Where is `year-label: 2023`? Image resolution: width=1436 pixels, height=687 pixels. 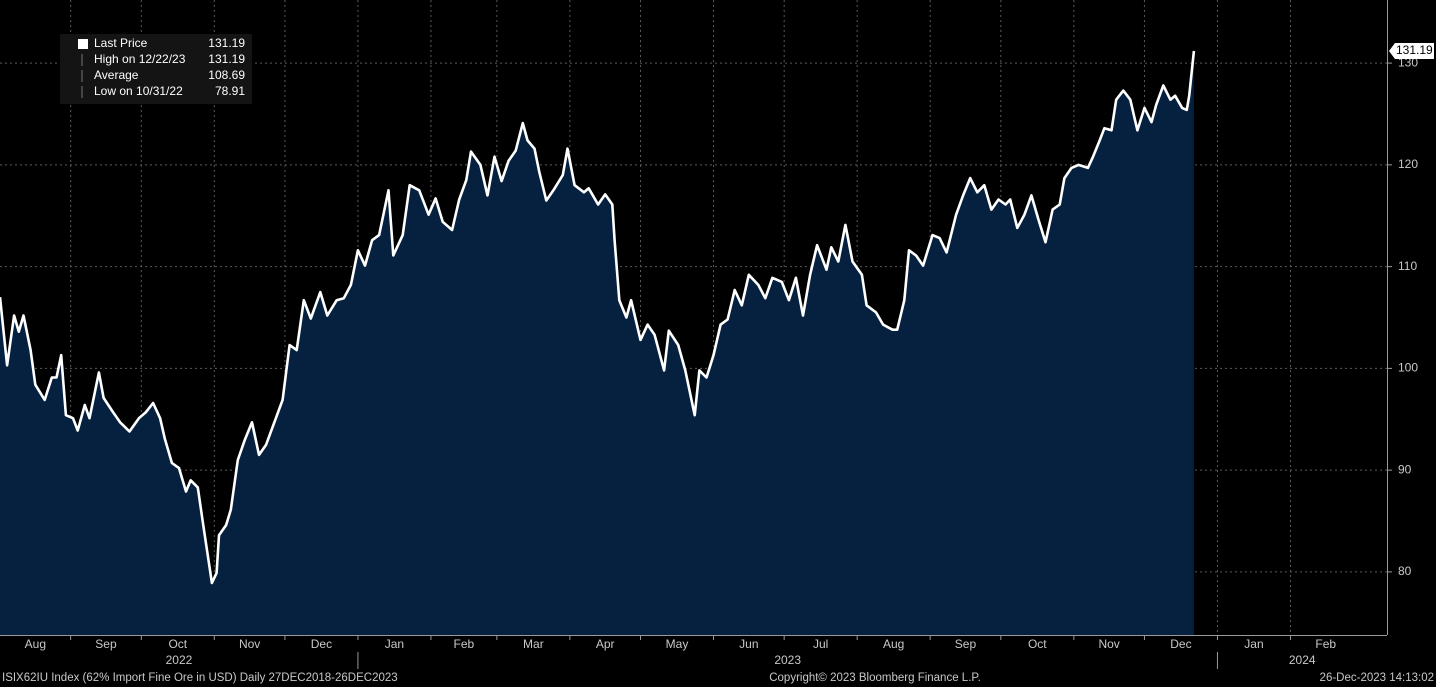
year-label: 2023 is located at coordinates (787, 660).